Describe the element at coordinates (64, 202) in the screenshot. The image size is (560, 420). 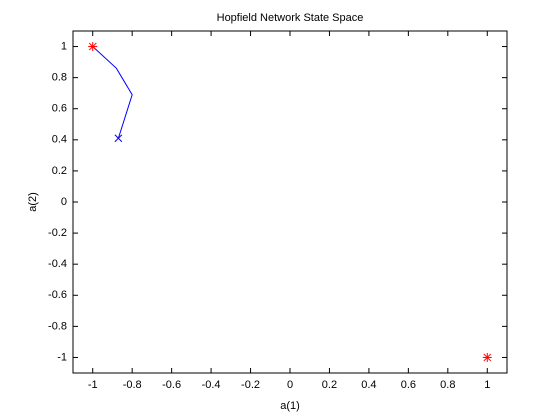
I see `y-tick-label: 0` at that location.